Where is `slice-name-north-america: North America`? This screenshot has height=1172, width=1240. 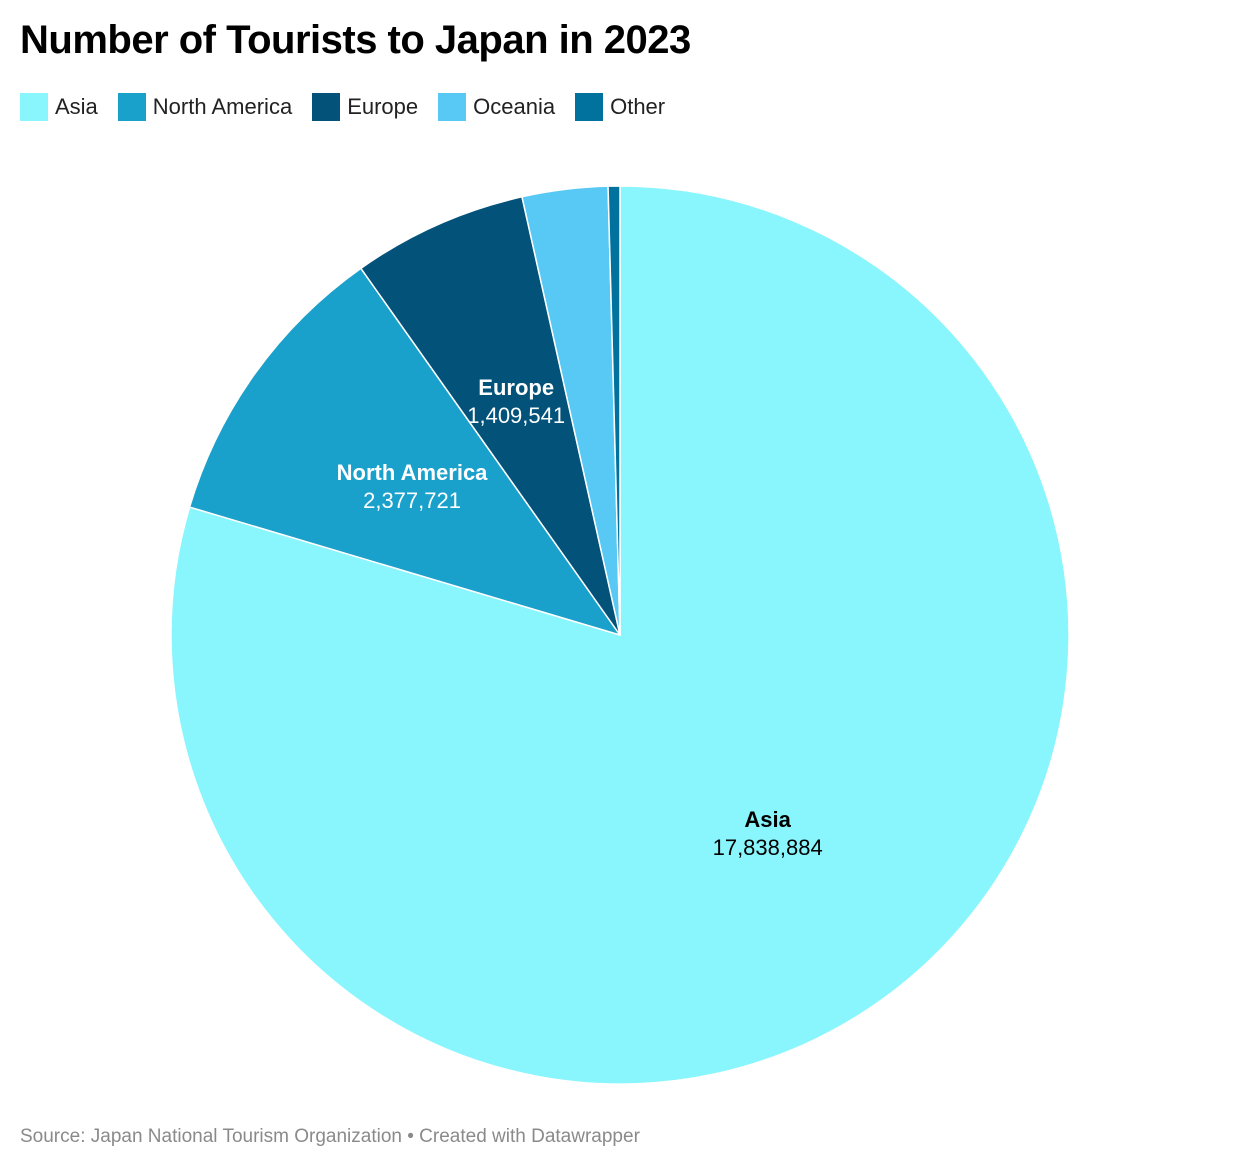 slice-name-north-america: North America is located at coordinates (413, 472).